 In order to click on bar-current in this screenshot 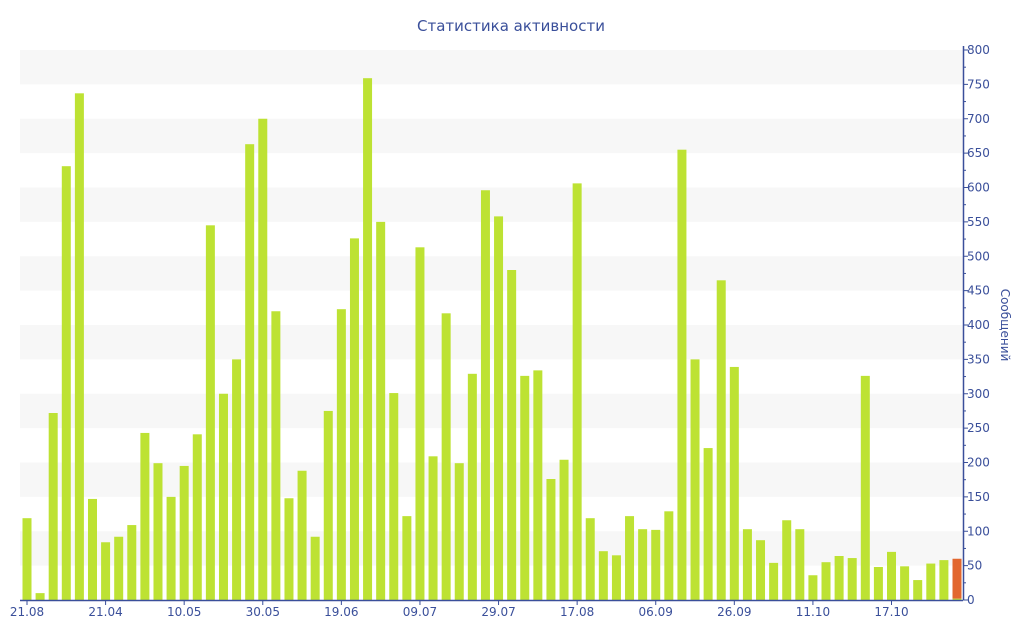, I will do `click(957, 578)`.